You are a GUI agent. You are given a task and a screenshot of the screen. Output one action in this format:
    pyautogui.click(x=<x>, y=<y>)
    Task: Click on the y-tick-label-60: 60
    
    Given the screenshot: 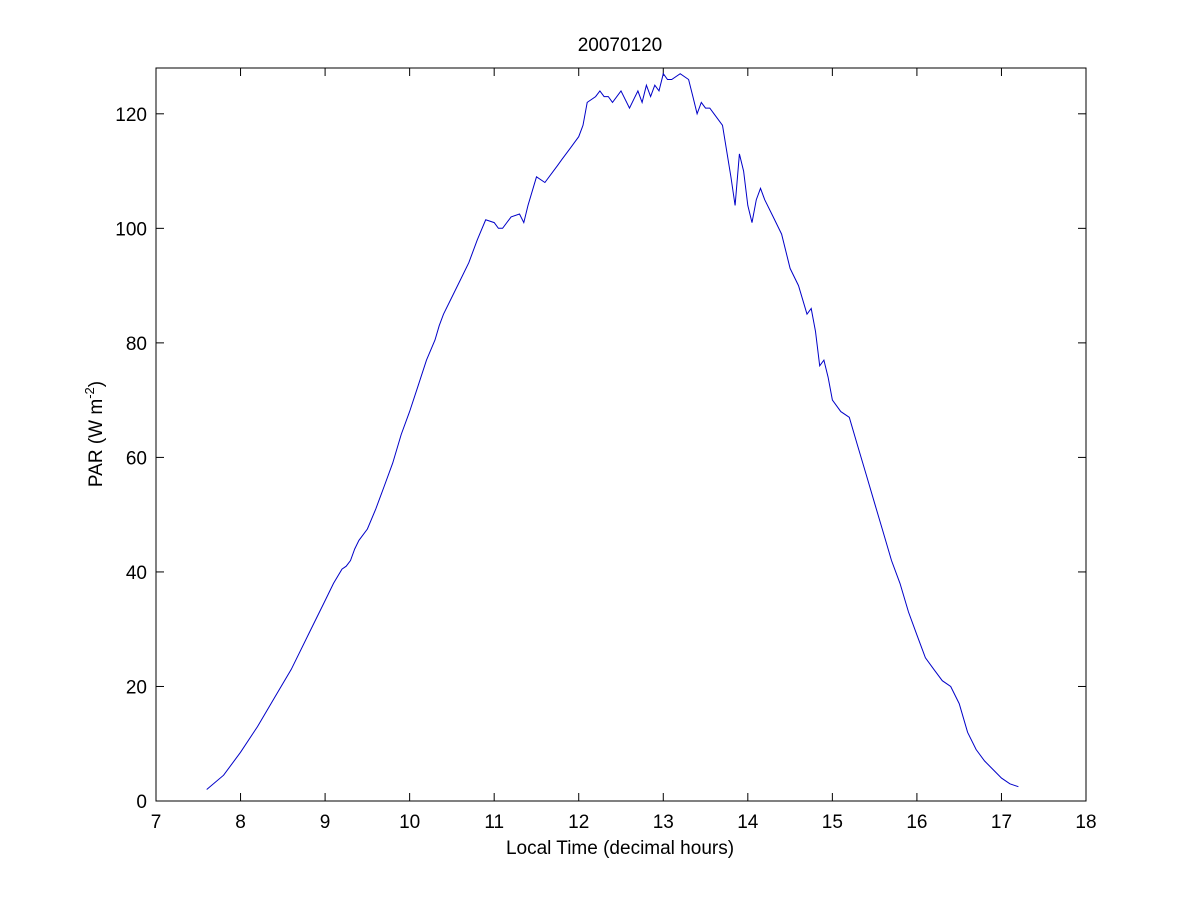 What is the action you would take?
    pyautogui.click(x=136, y=458)
    